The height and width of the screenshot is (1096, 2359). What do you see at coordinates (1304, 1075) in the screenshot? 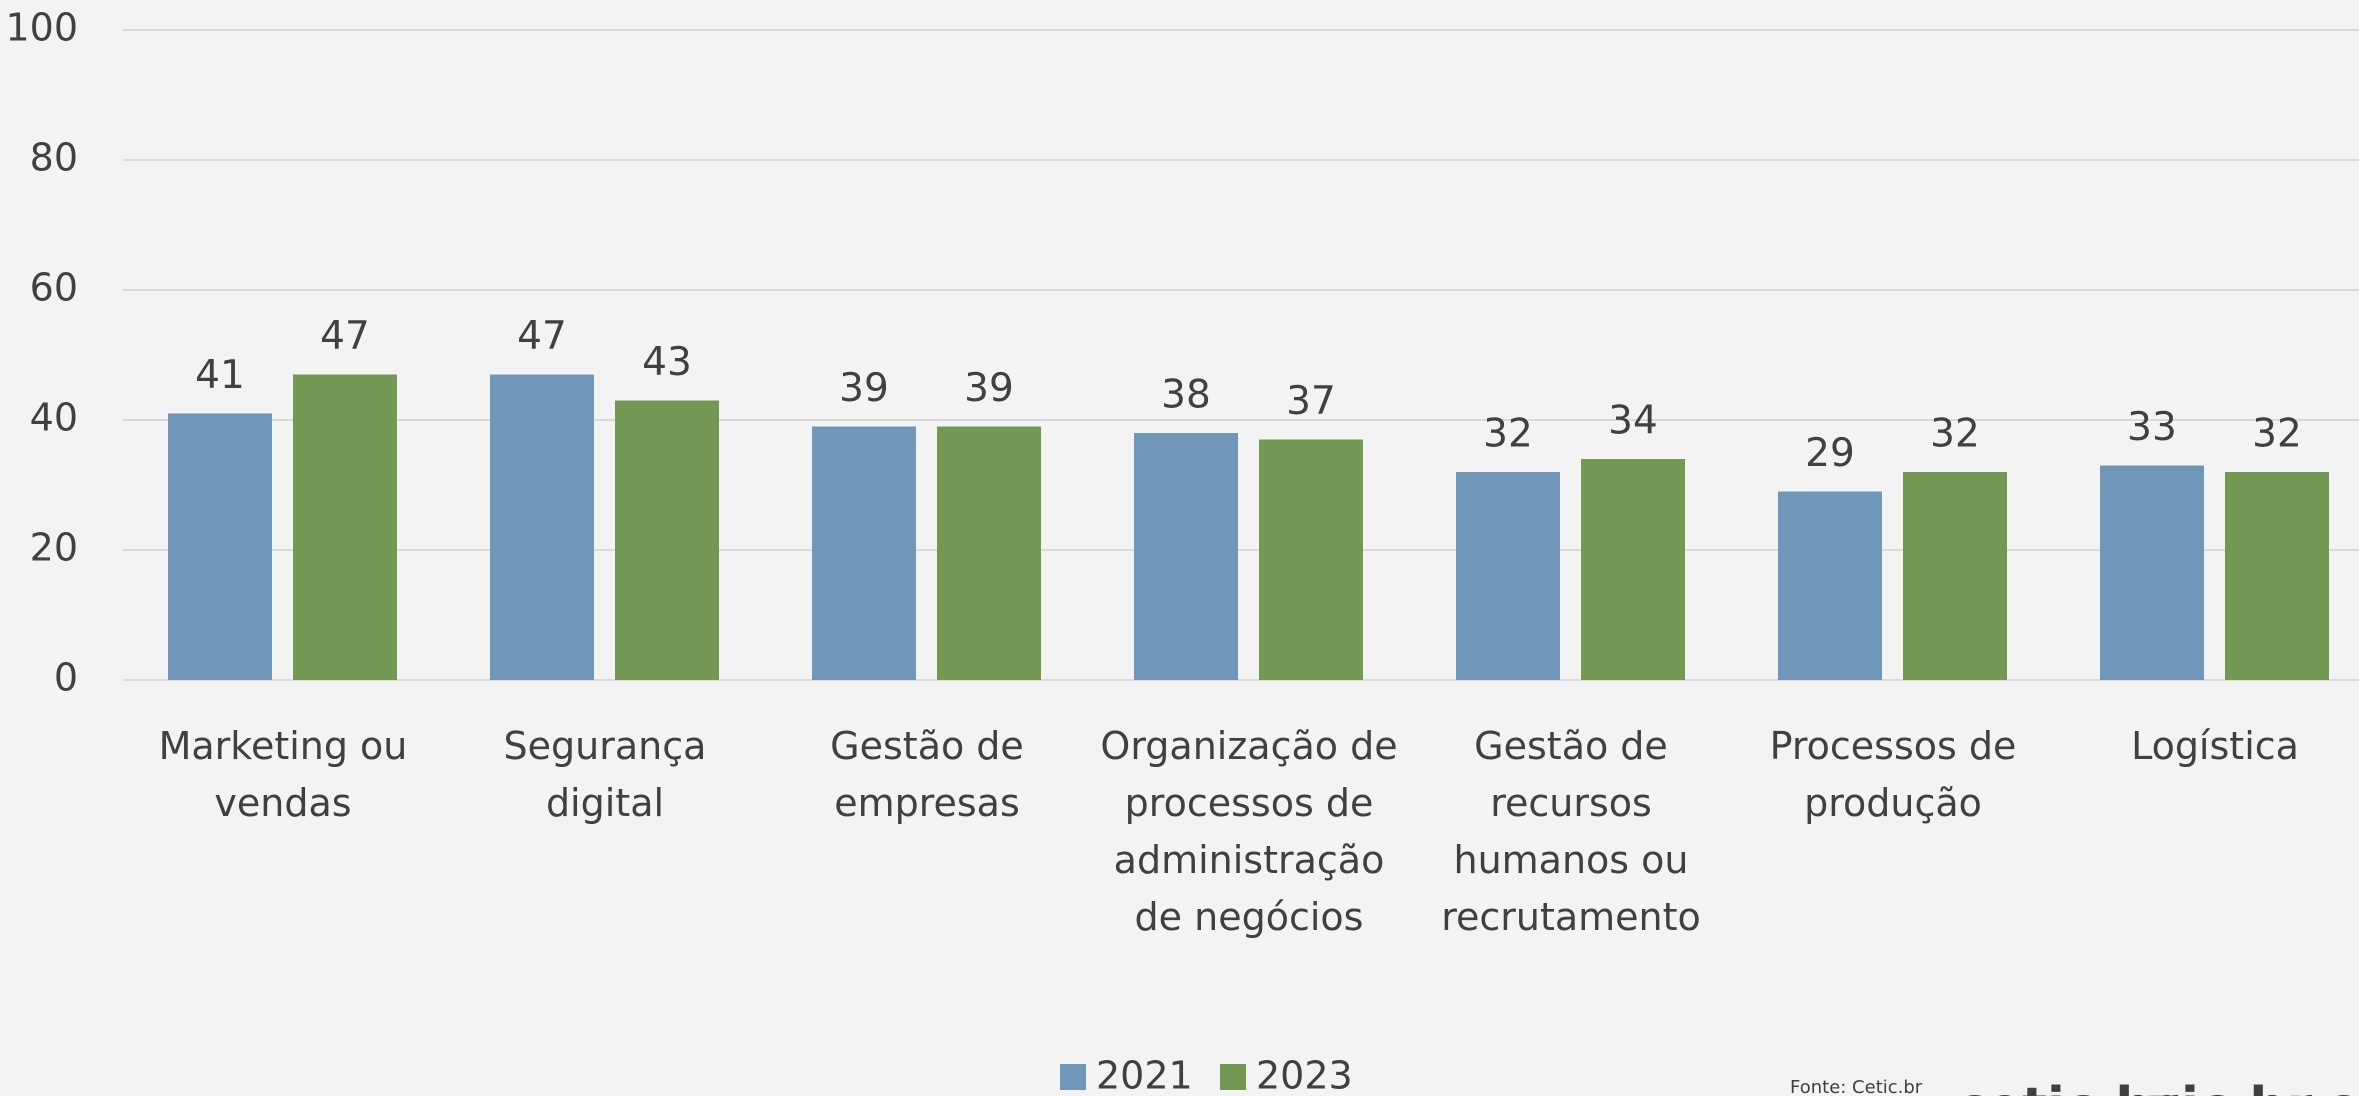
I see `legend-label: 2023` at bounding box center [1304, 1075].